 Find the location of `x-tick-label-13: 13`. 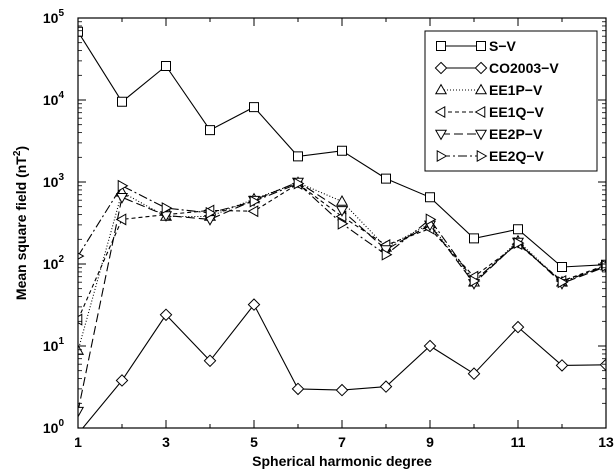

x-tick-label-13: 13 is located at coordinates (606, 442).